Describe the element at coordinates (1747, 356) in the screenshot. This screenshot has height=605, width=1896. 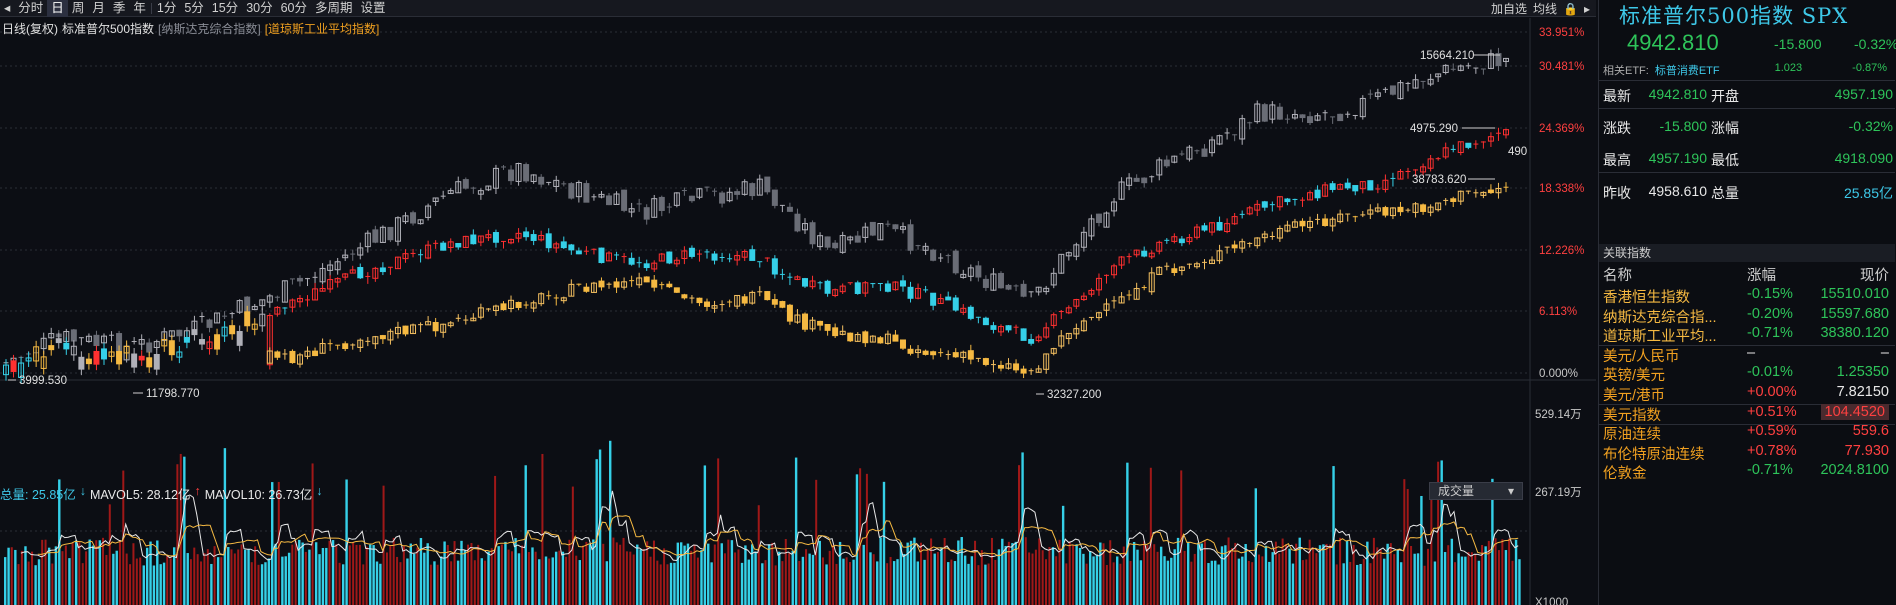
I see `related-row: 美元/人民币 – –` at that location.